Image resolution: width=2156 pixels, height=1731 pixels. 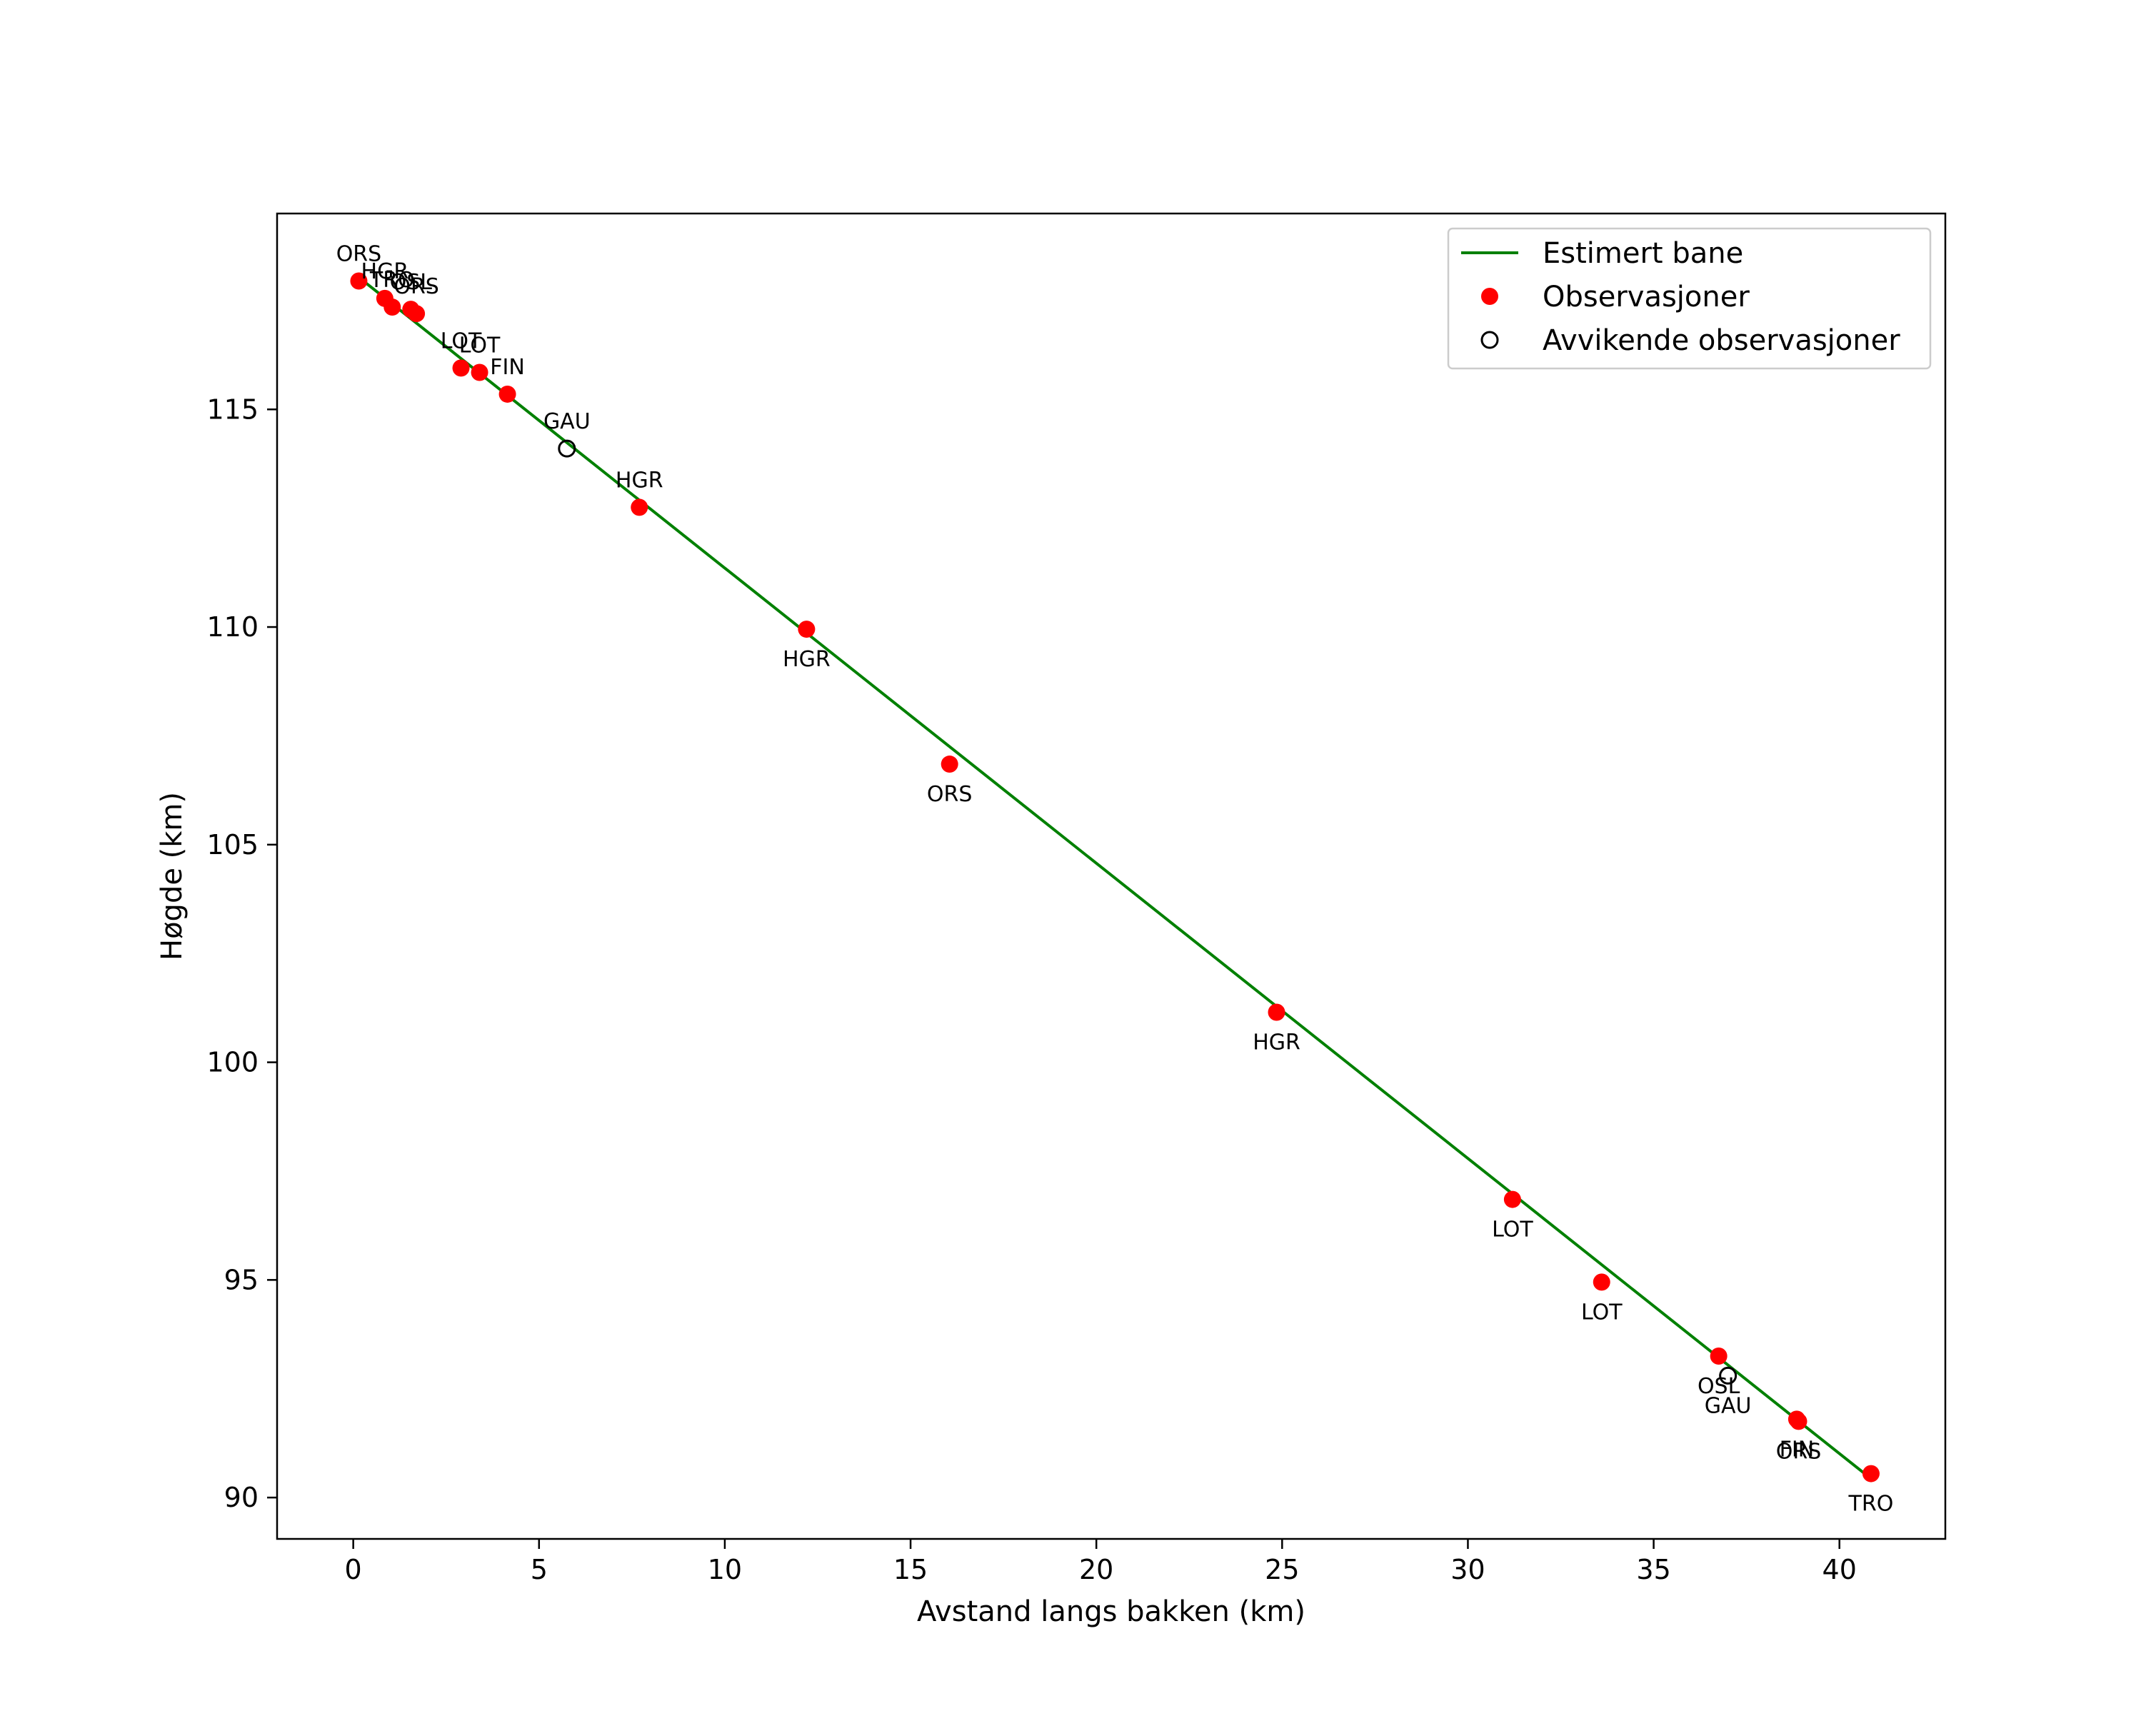 What do you see at coordinates (1840, 1569) in the screenshot?
I see `x-tick-label: 40` at bounding box center [1840, 1569].